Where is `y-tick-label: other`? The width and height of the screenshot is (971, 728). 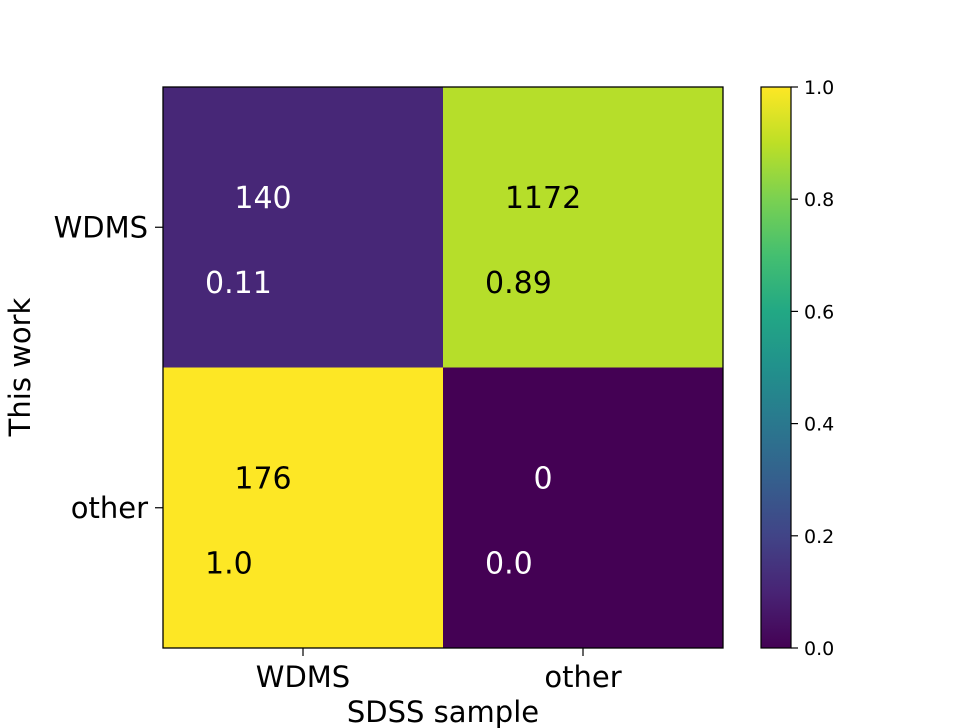 y-tick-label: other is located at coordinates (109, 508).